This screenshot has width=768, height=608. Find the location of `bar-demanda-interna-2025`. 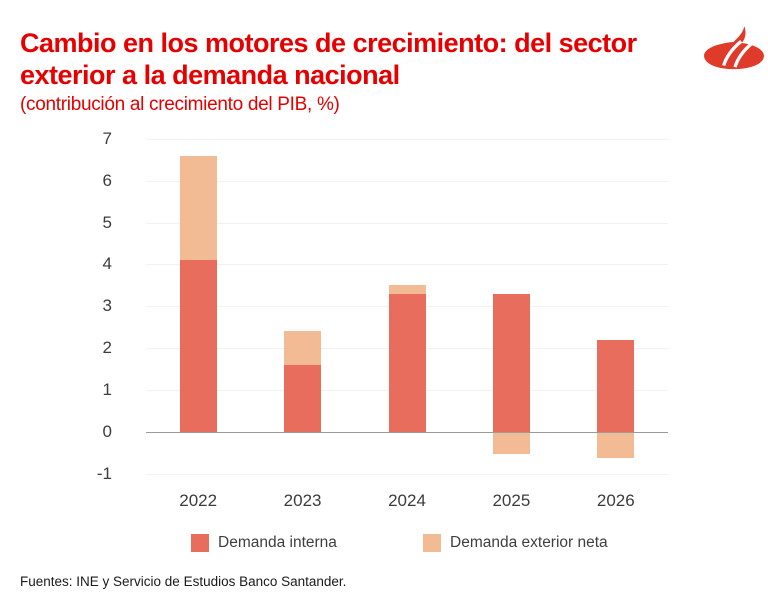

bar-demanda-interna-2025 is located at coordinates (511, 362).